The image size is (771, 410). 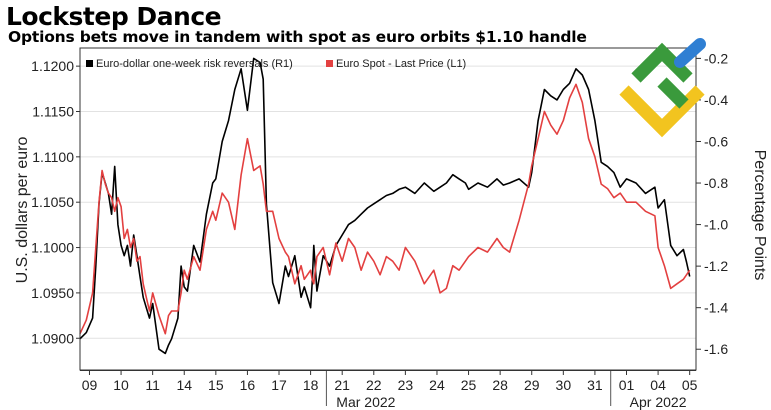 What do you see at coordinates (500, 385) in the screenshot?
I see `x-tick-label: 28` at bounding box center [500, 385].